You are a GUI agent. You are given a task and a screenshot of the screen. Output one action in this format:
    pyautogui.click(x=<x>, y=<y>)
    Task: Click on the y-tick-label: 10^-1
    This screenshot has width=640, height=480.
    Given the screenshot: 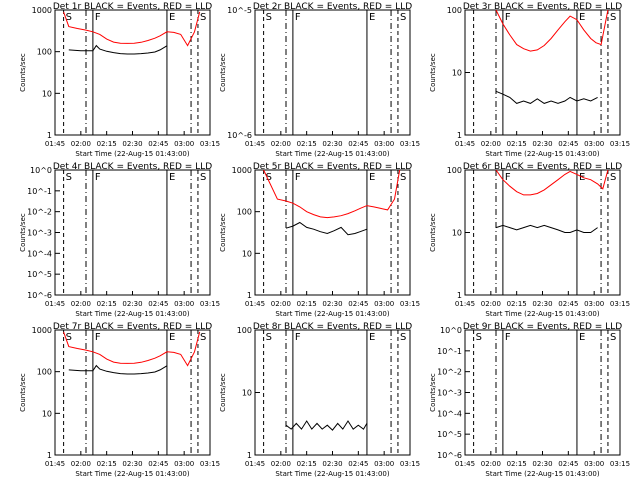 What is the action you would take?
    pyautogui.click(x=449, y=351)
    